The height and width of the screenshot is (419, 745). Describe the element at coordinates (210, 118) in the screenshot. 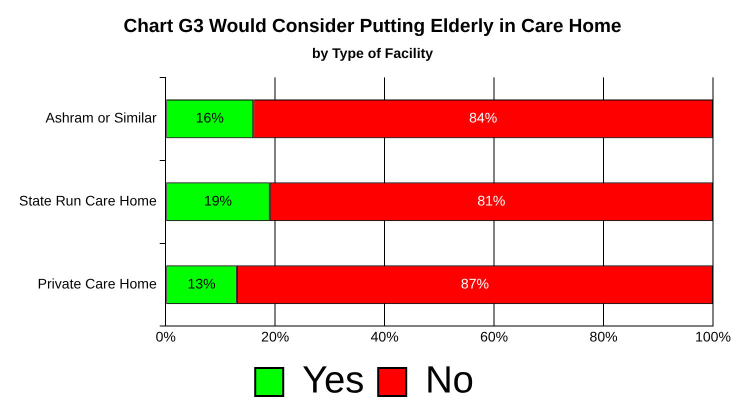

I see `data-label: 16%` at that location.